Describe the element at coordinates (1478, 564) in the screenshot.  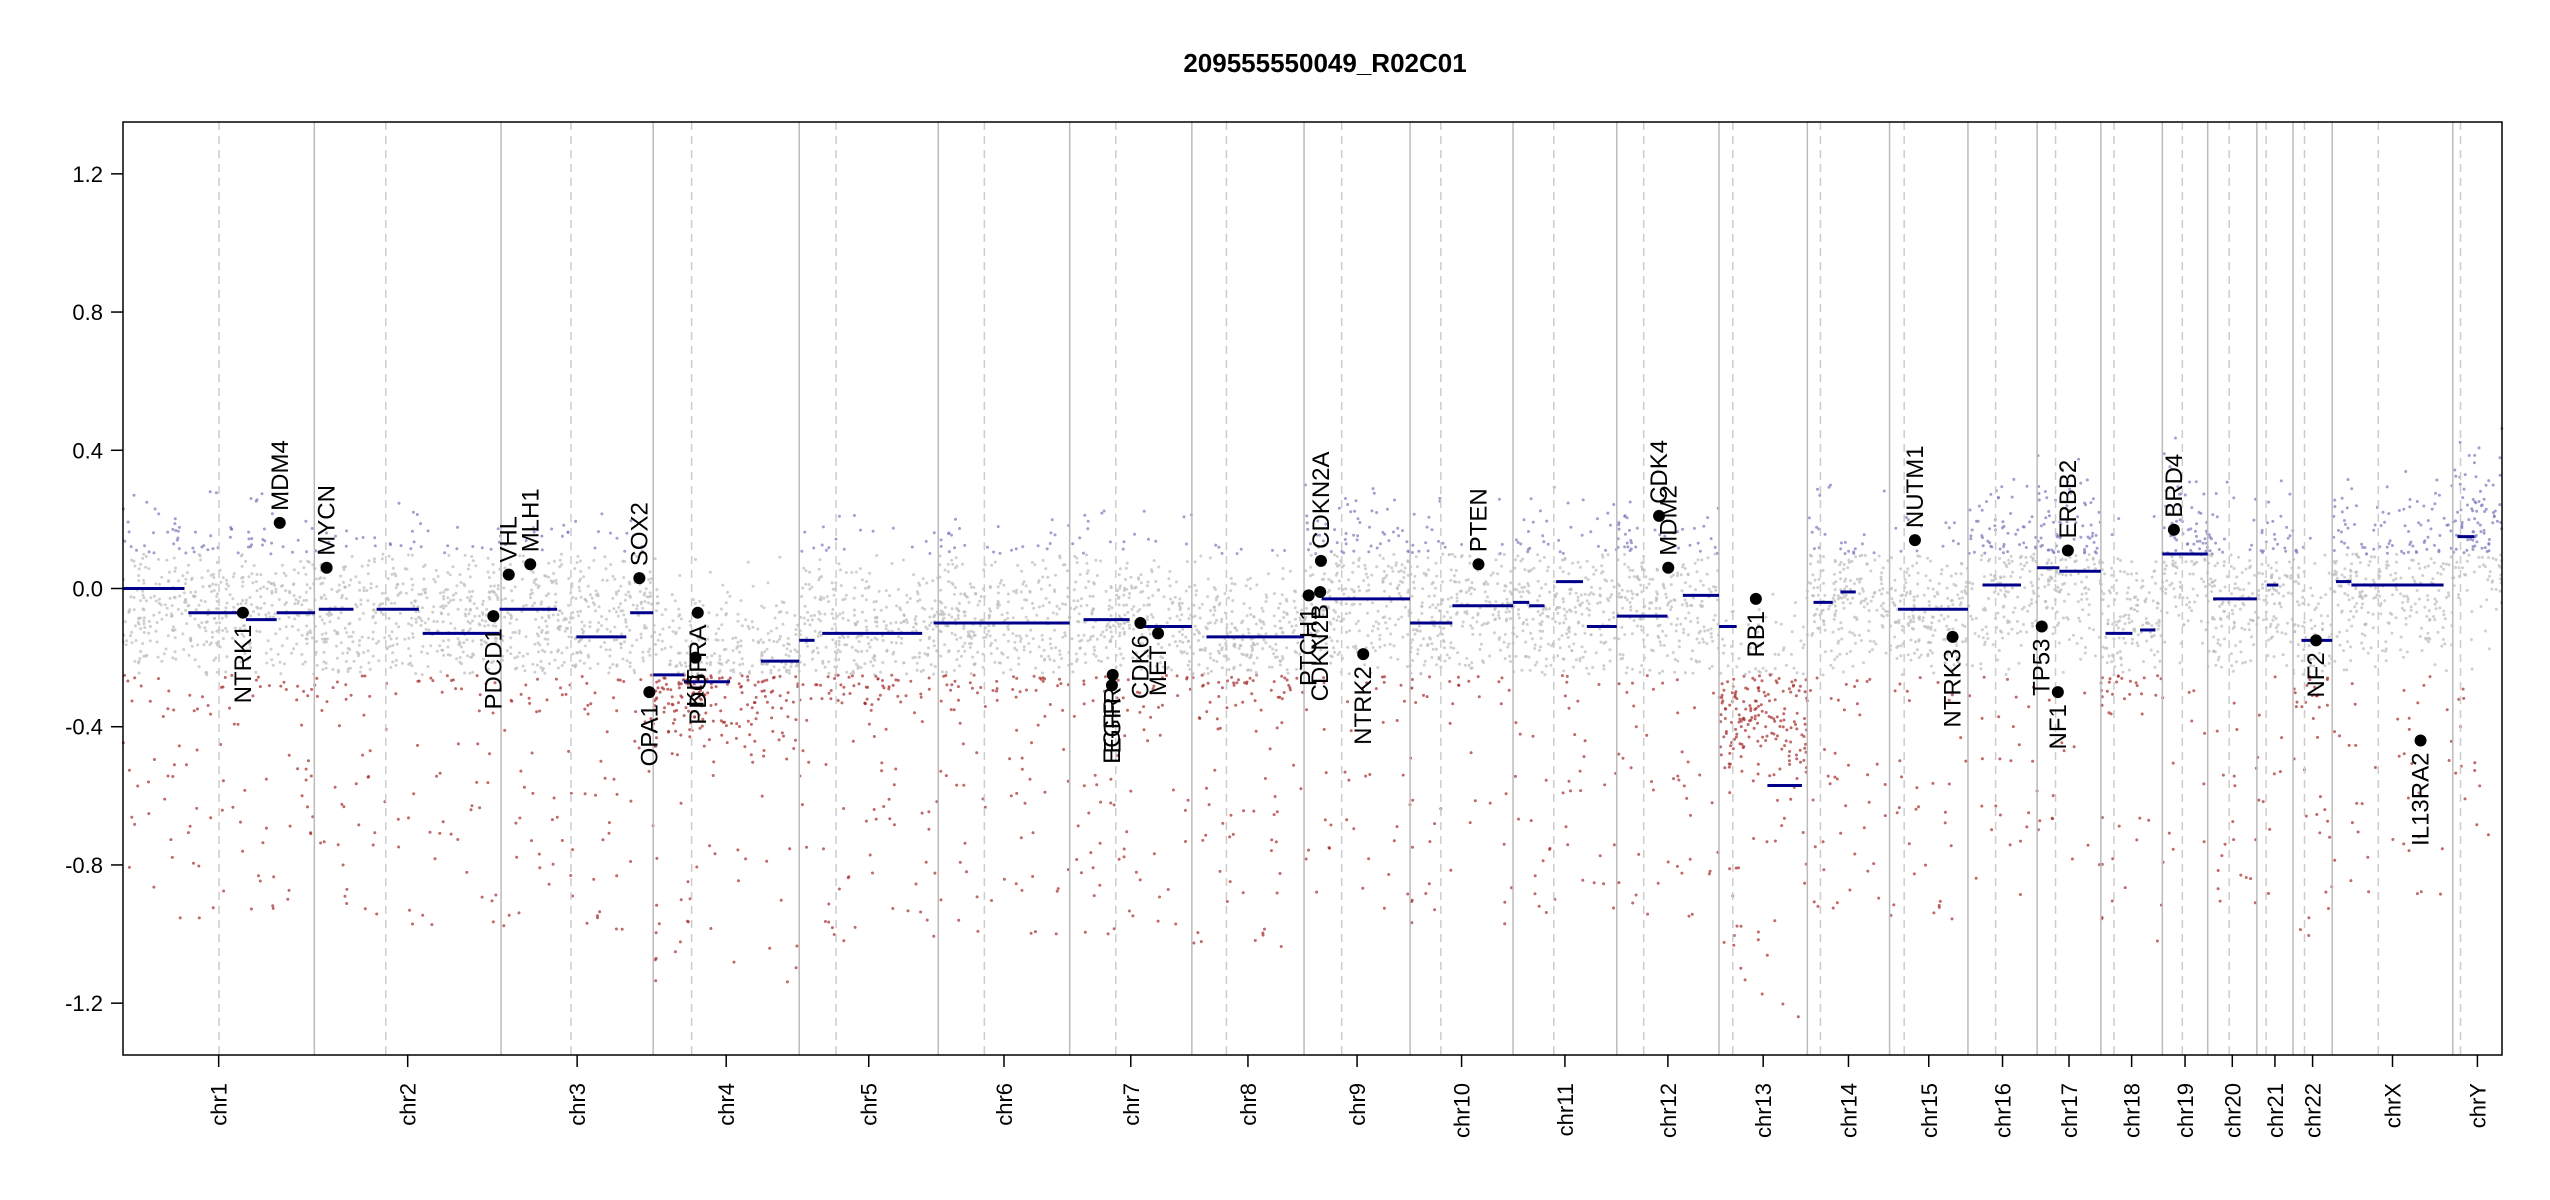
I see `gene-marker-pten` at that location.